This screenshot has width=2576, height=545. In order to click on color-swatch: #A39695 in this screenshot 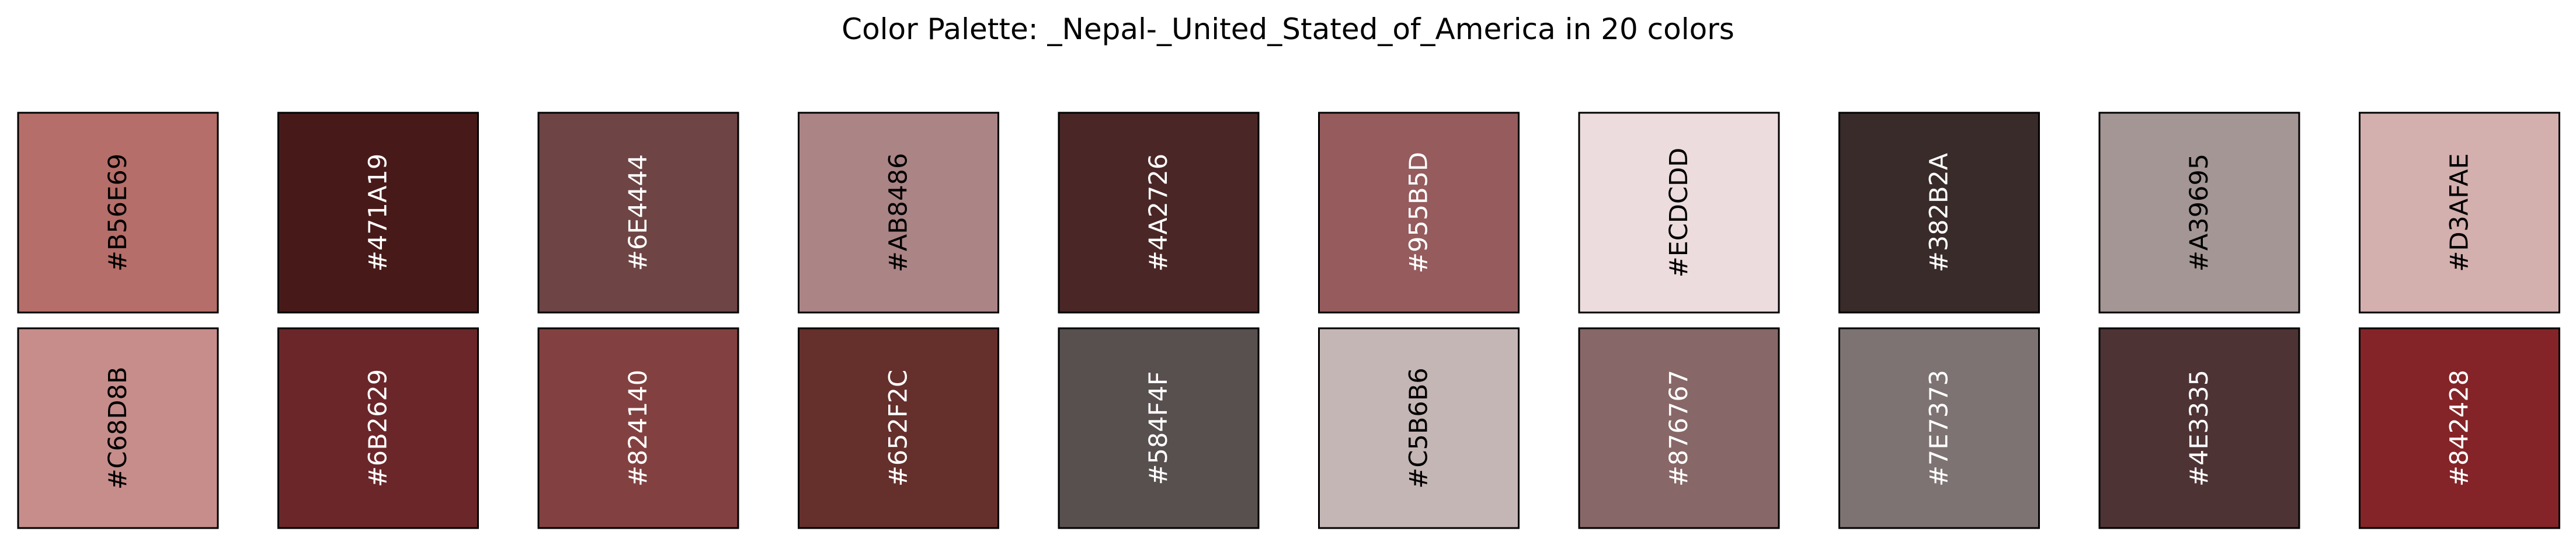, I will do `click(2199, 213)`.